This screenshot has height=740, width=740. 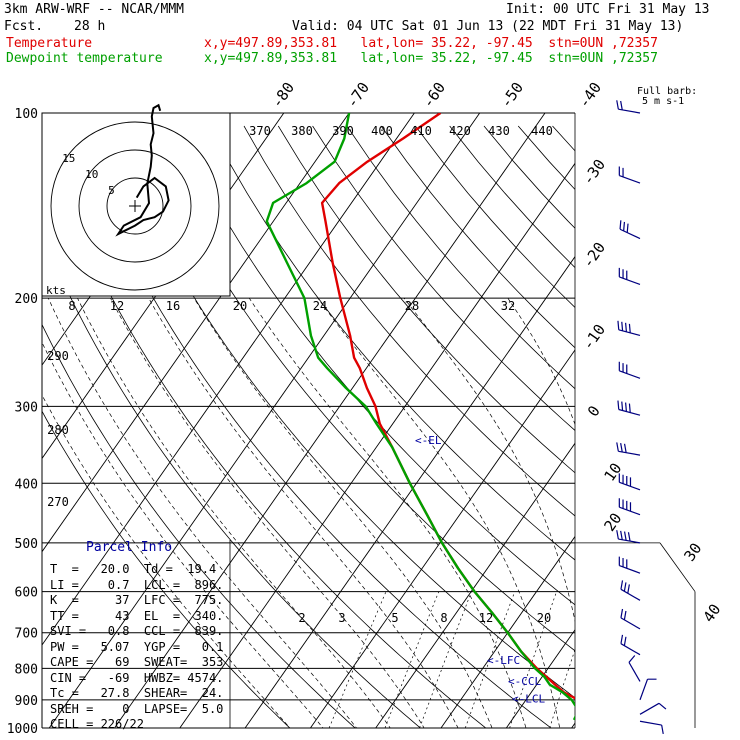 What do you see at coordinates (667, 91) in the screenshot?
I see `wind-legend-line1: Full barb:` at bounding box center [667, 91].